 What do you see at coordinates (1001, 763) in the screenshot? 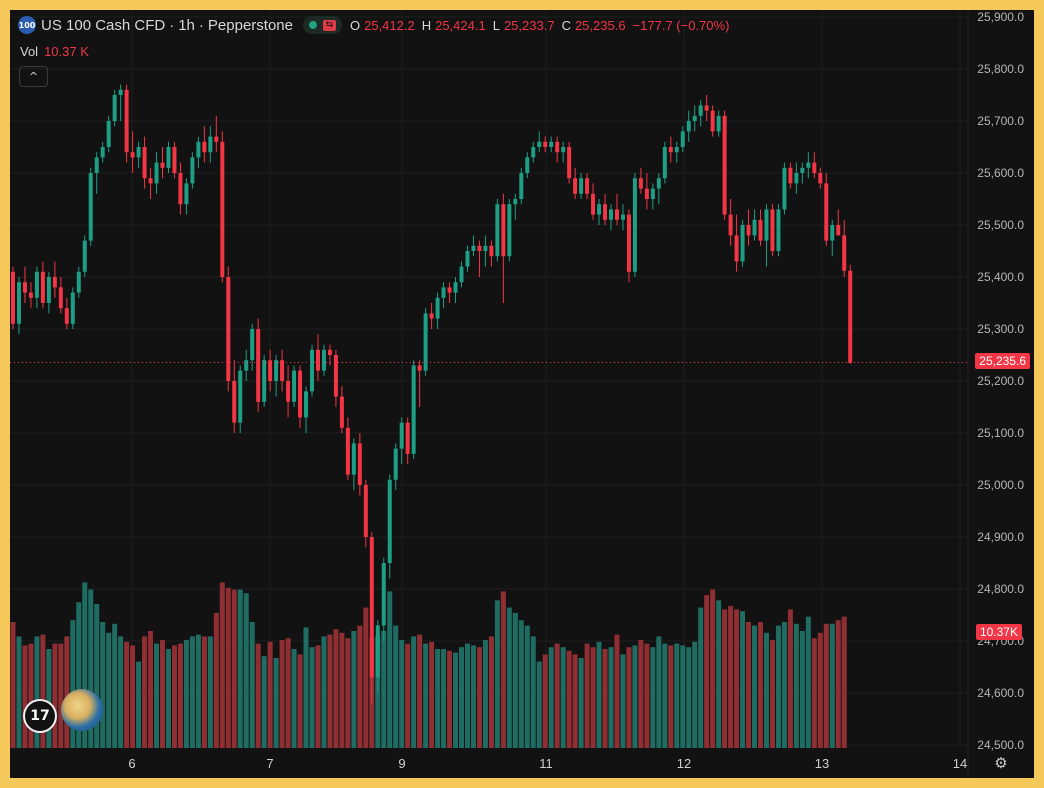
I see `settings-gear-icon: ⚙` at bounding box center [1001, 763].